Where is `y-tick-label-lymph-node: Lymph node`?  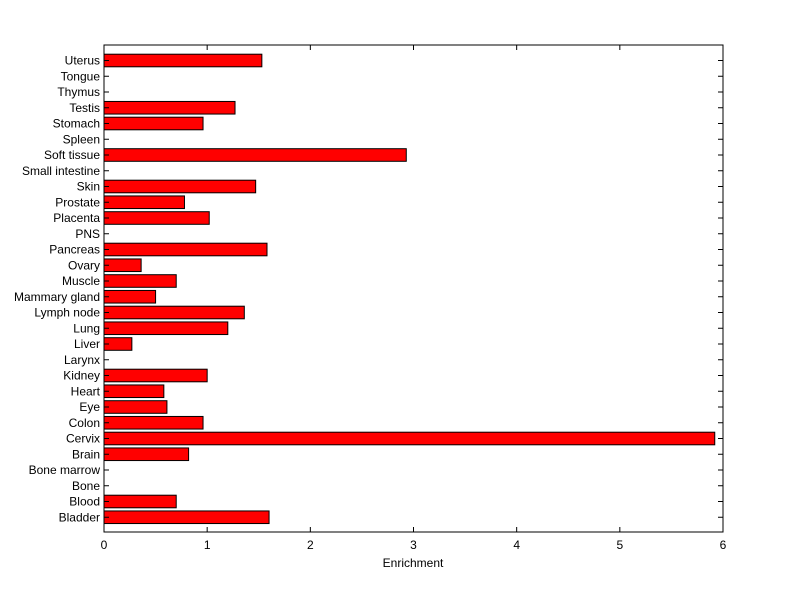
y-tick-label-lymph-node: Lymph node is located at coordinates (67, 313).